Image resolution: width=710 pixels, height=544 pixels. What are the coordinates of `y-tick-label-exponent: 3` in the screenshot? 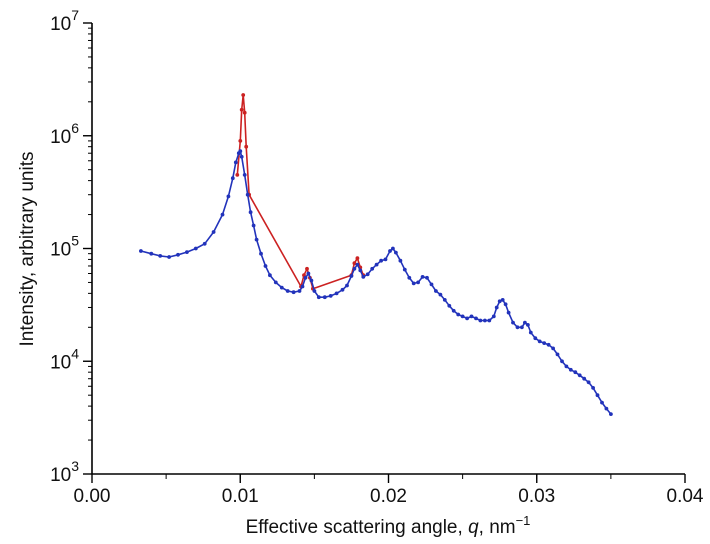 It's located at (75, 466).